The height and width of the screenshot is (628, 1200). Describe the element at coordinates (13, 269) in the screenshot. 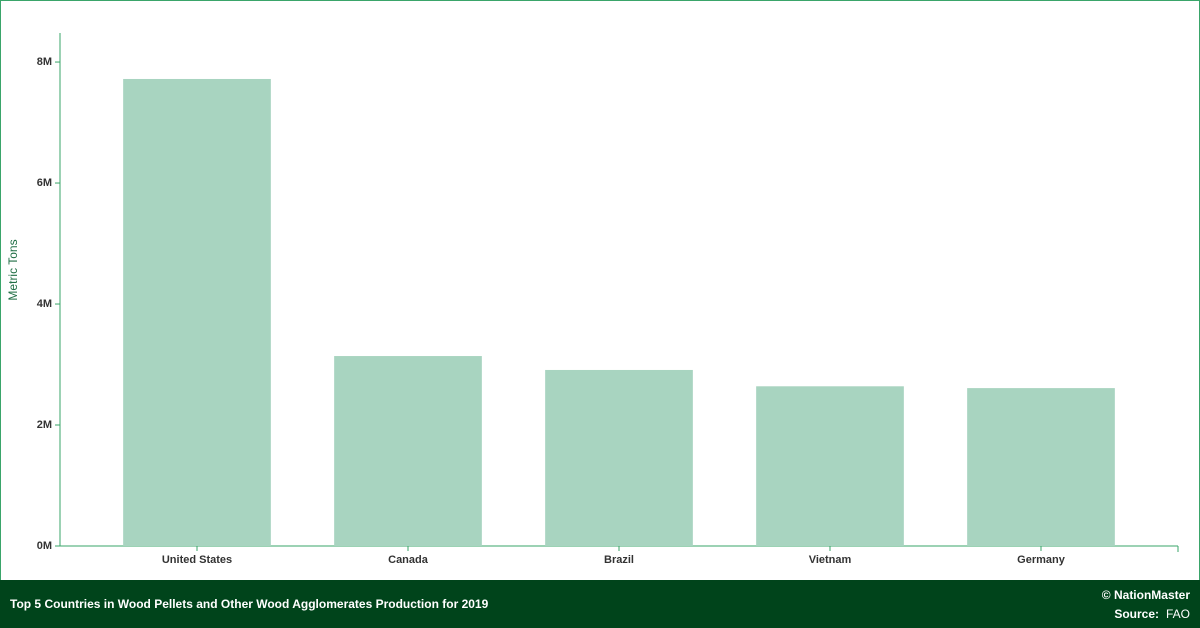

I see `y-axis-label: Metric Tons` at that location.